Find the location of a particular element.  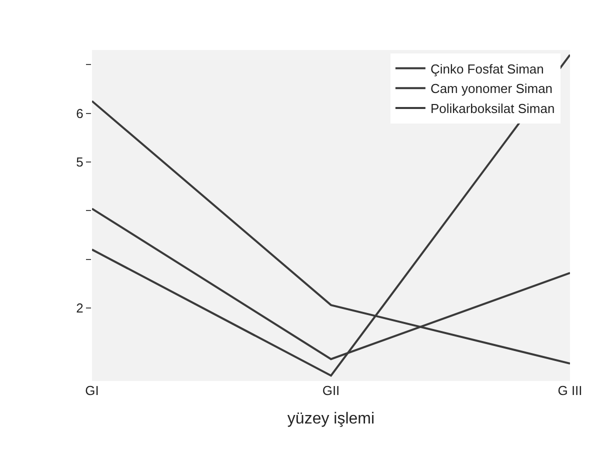

legend-label: Çinko Fosfat Siman is located at coordinates (487, 68).